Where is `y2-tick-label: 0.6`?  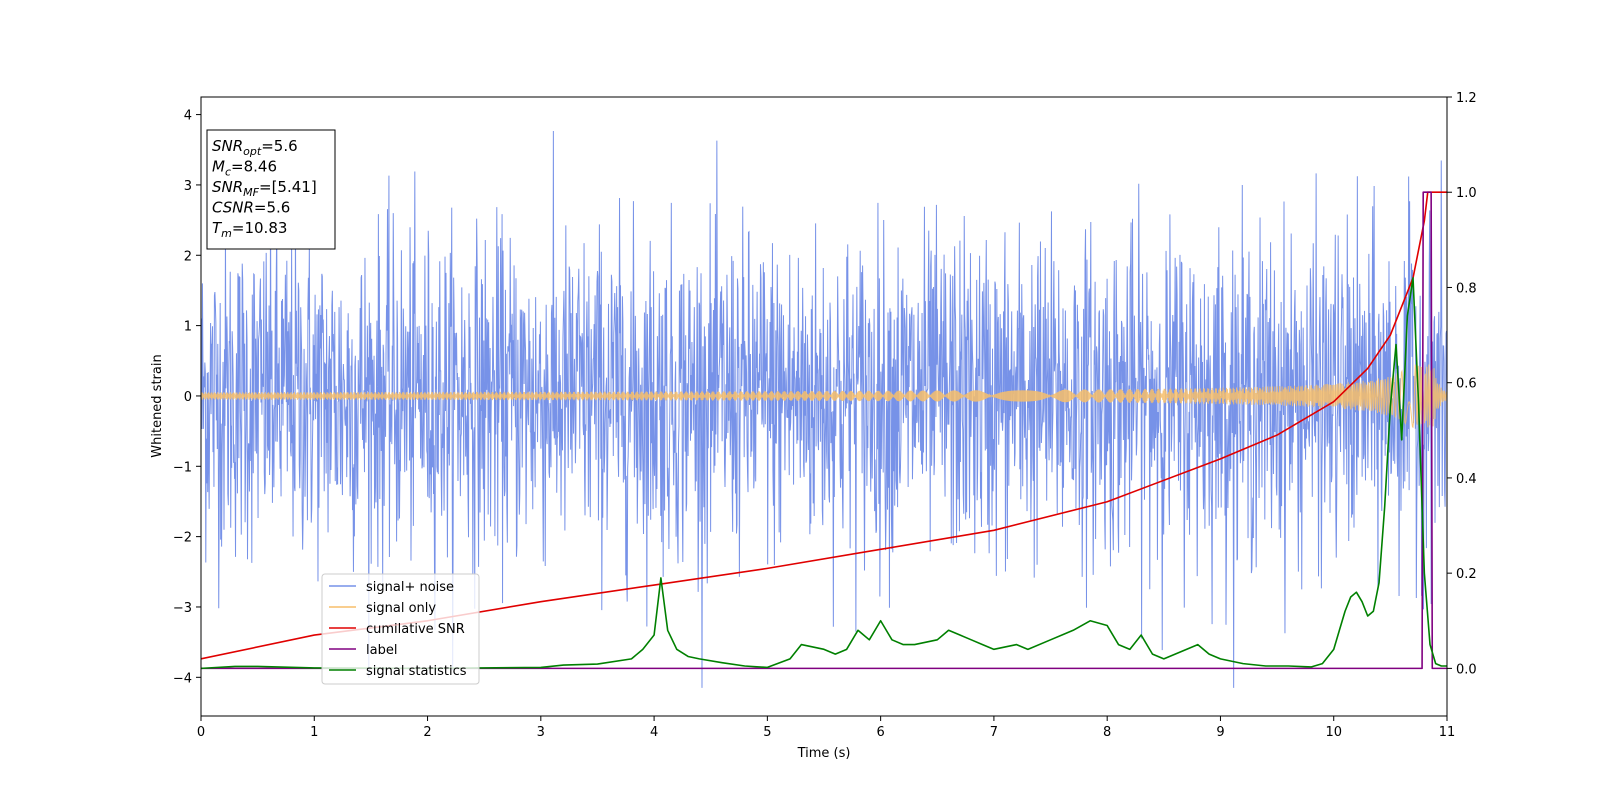
y2-tick-label: 0.6 is located at coordinates (1466, 384).